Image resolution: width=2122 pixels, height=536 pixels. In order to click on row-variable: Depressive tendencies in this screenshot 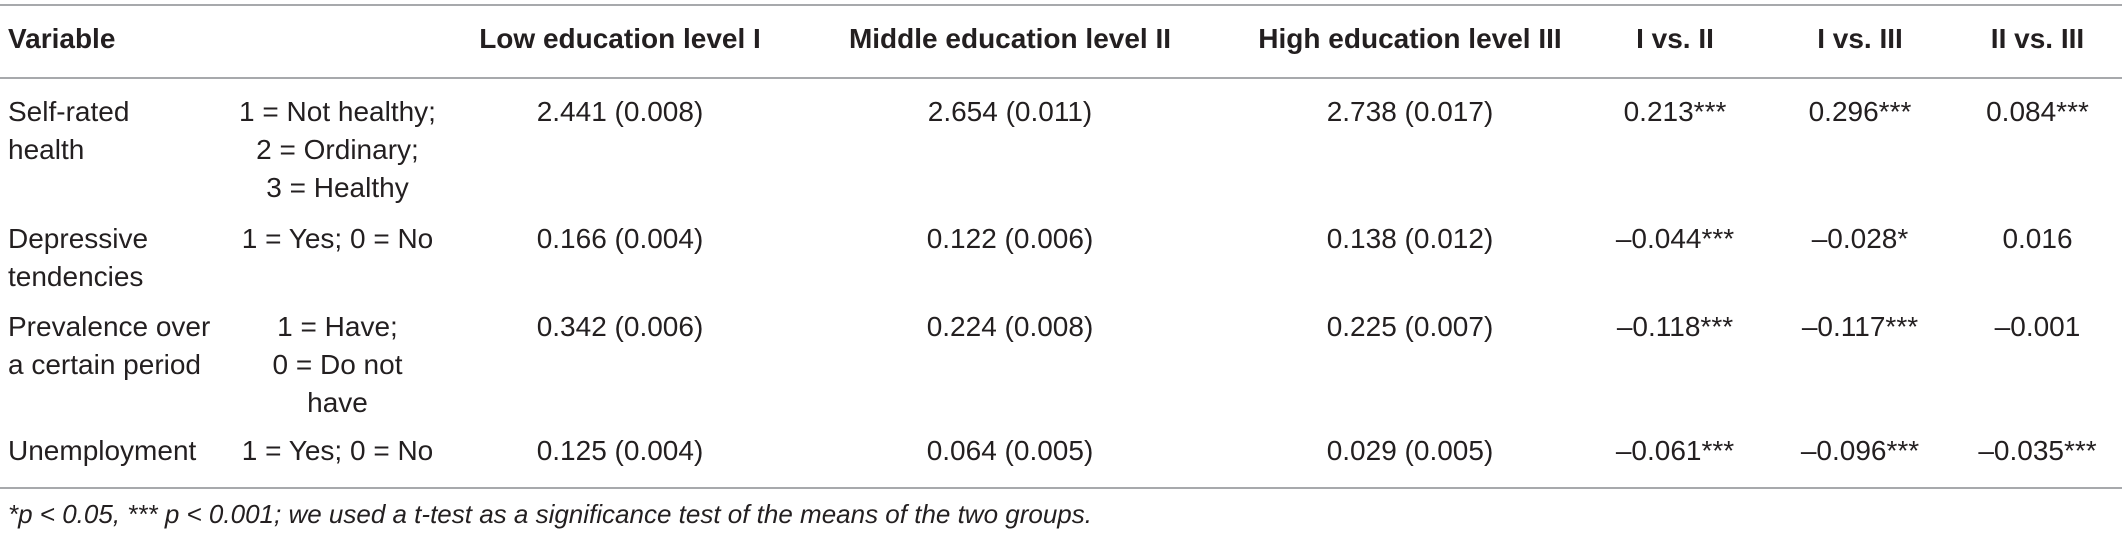, I will do `click(78, 257)`.